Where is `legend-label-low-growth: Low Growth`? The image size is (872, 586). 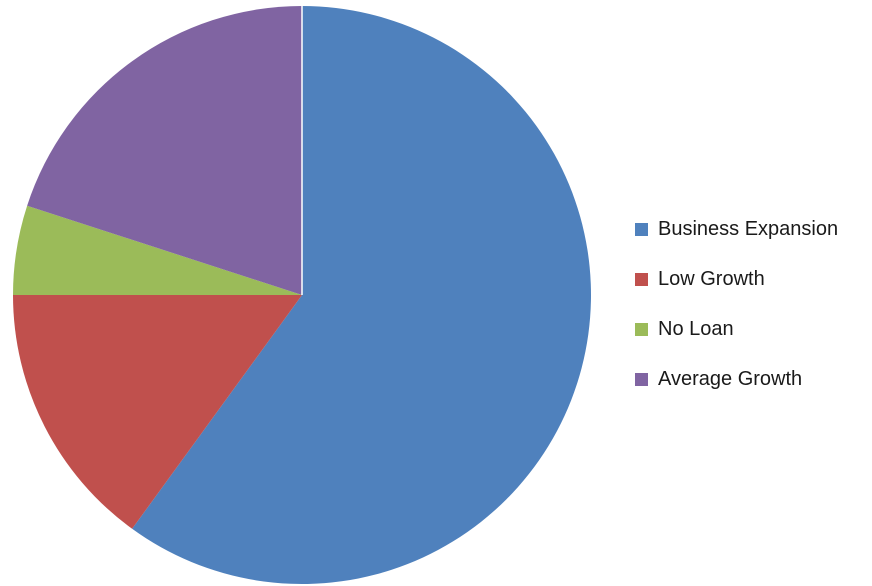
legend-label-low-growth: Low Growth is located at coordinates (711, 279).